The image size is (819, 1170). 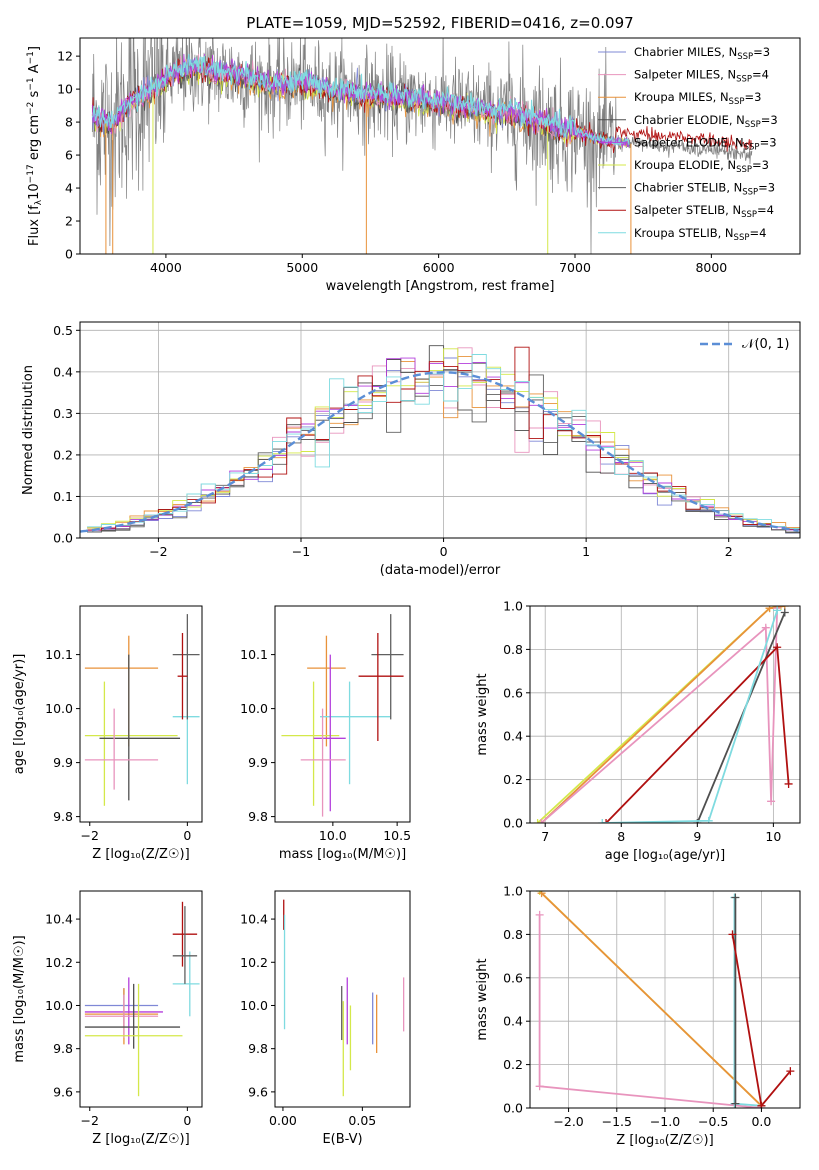 I want to click on x-tick-label: −2.0, so click(x=568, y=1121).